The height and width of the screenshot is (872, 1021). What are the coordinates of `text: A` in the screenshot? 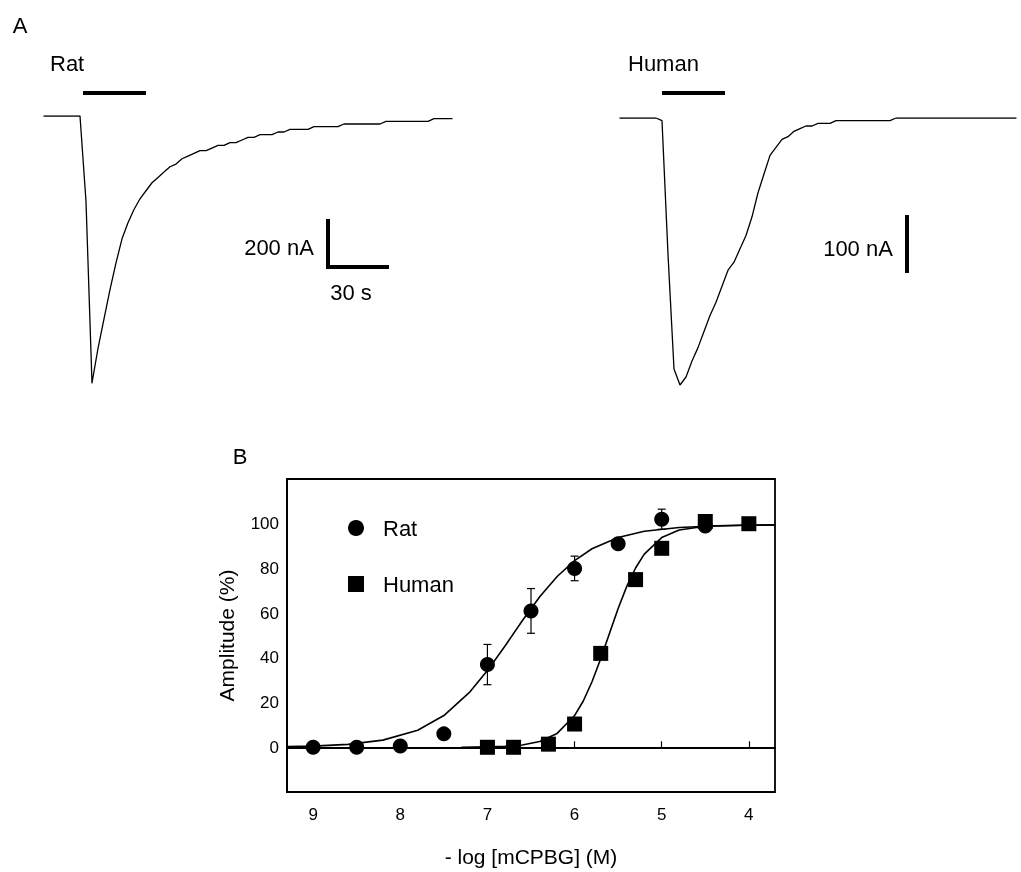 It's located at (20, 25).